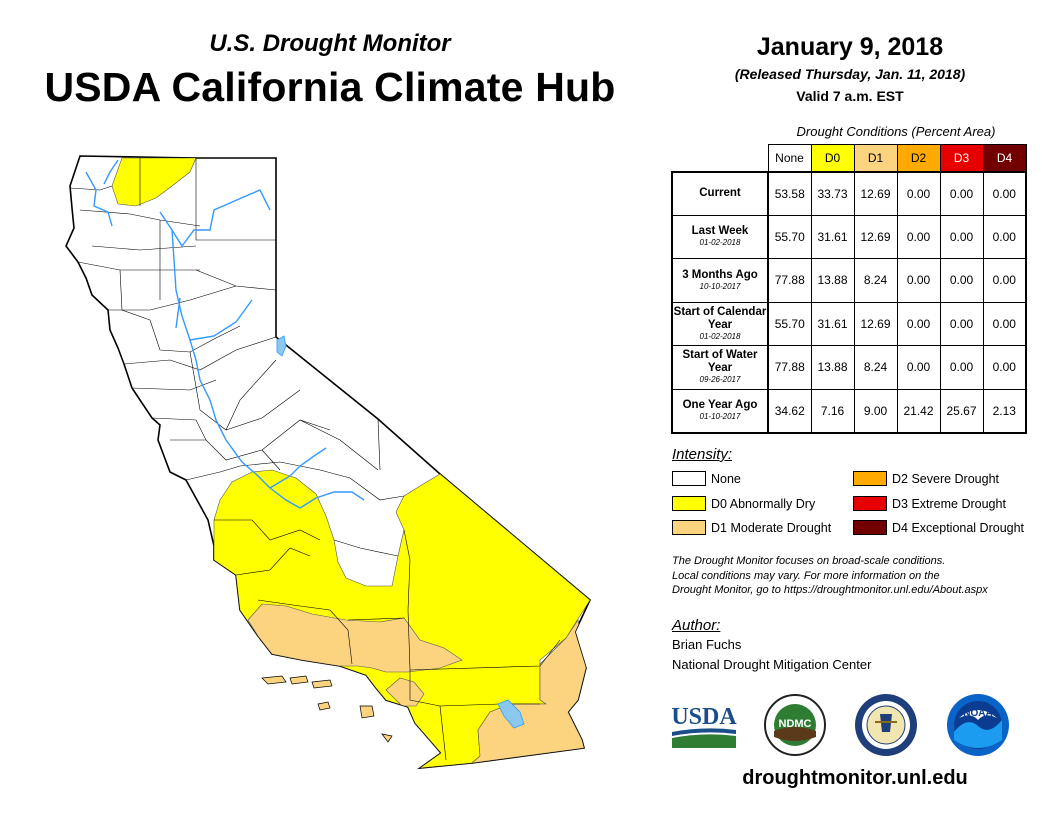 The height and width of the screenshot is (816, 1056). Describe the element at coordinates (855, 778) in the screenshot. I see `website-url: droughtmonitor.unl.edu` at that location.